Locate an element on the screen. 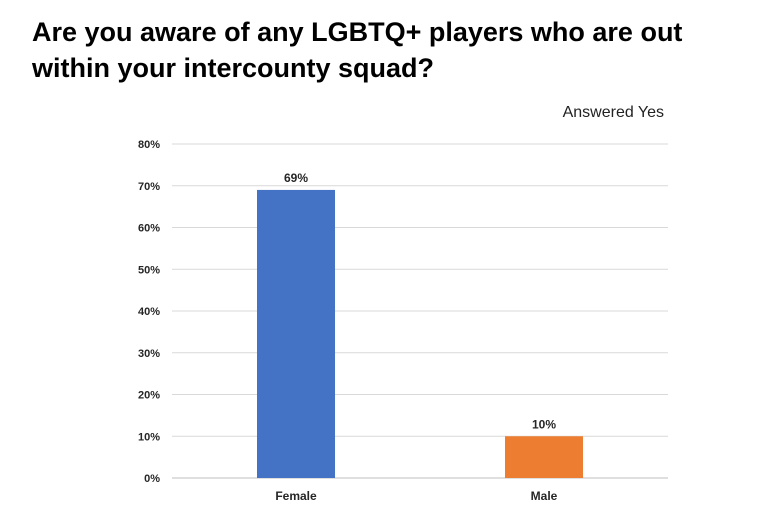 The image size is (758, 528). y-tick-label: 30% is located at coordinates (149, 354).